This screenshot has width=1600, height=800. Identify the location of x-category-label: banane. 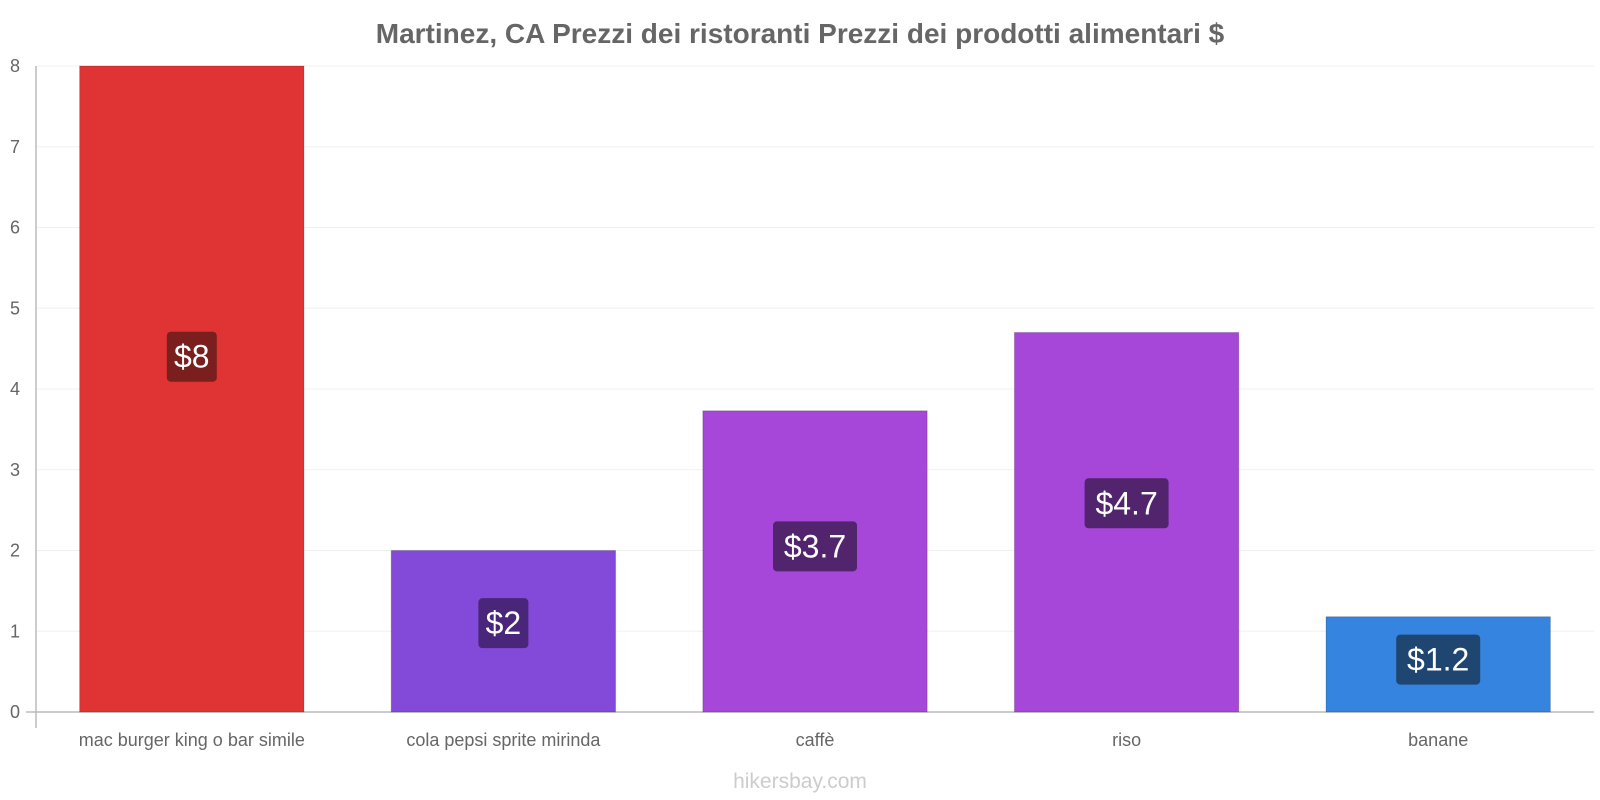
(1438, 740).